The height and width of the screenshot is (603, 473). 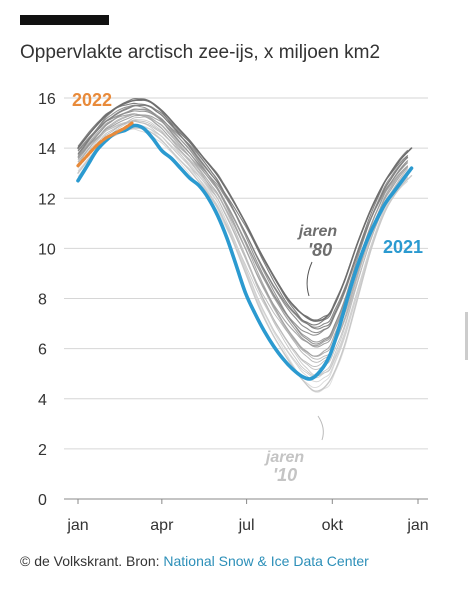 What do you see at coordinates (266, 561) in the screenshot?
I see `source-link: National Snow & Ice Data Center` at bounding box center [266, 561].